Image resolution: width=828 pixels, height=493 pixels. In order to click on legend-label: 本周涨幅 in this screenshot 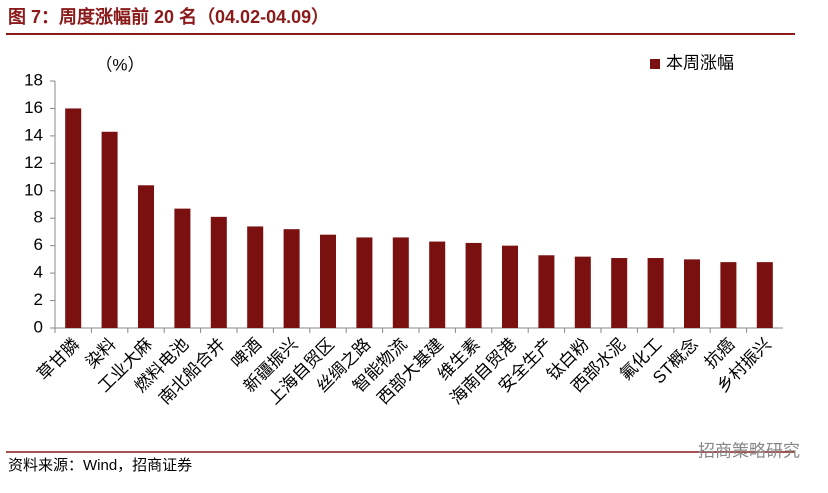, I will do `click(700, 62)`.